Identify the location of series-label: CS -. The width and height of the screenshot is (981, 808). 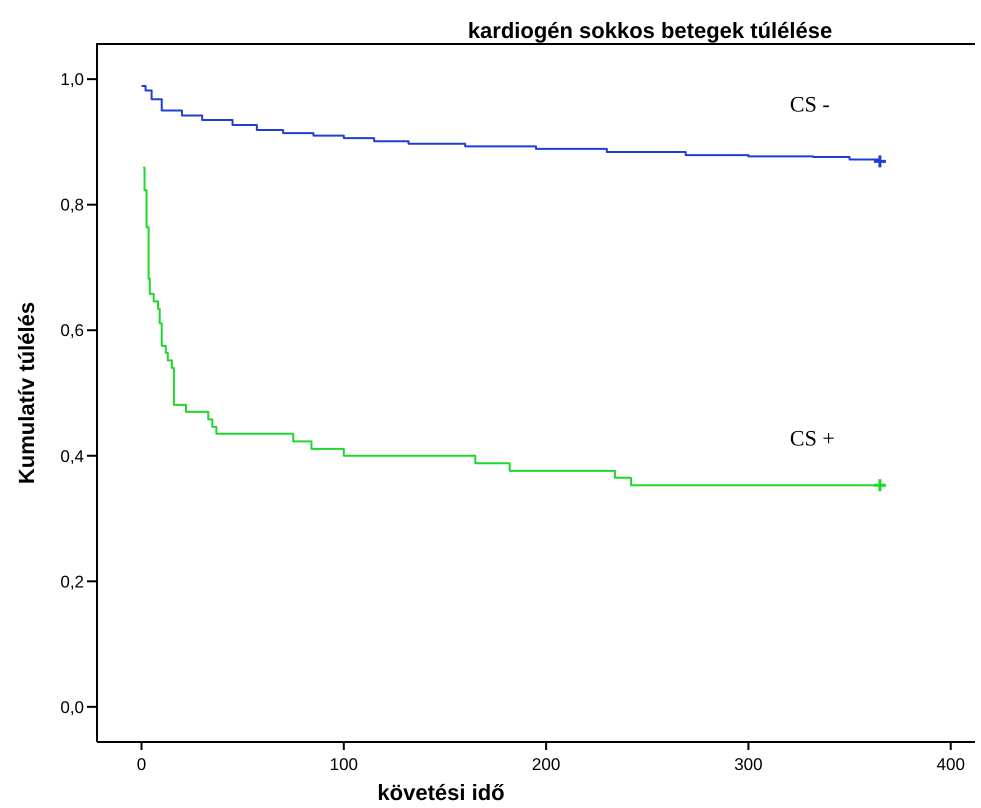
(810, 103).